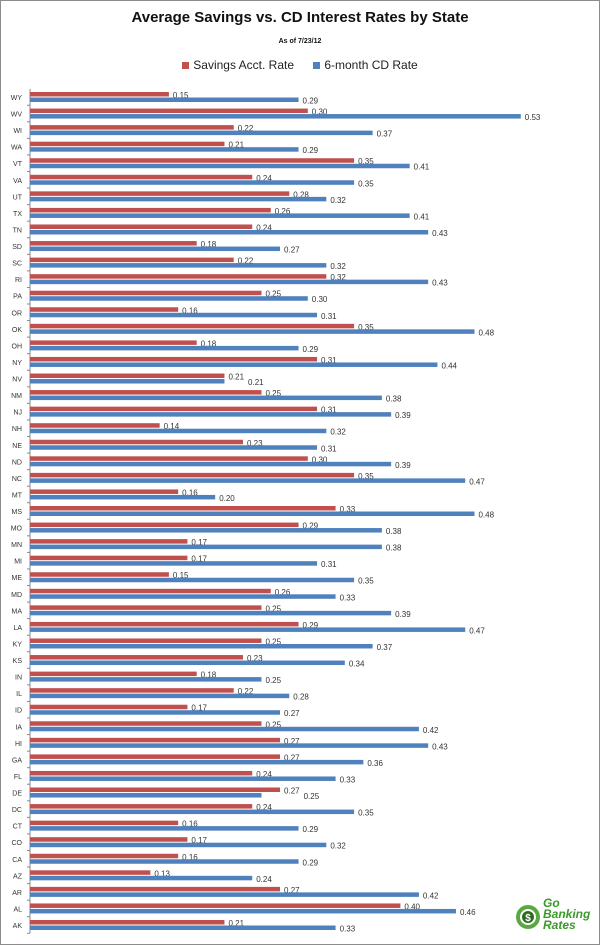 This screenshot has width=600, height=945. I want to click on y-tick-label: SC, so click(17, 264).